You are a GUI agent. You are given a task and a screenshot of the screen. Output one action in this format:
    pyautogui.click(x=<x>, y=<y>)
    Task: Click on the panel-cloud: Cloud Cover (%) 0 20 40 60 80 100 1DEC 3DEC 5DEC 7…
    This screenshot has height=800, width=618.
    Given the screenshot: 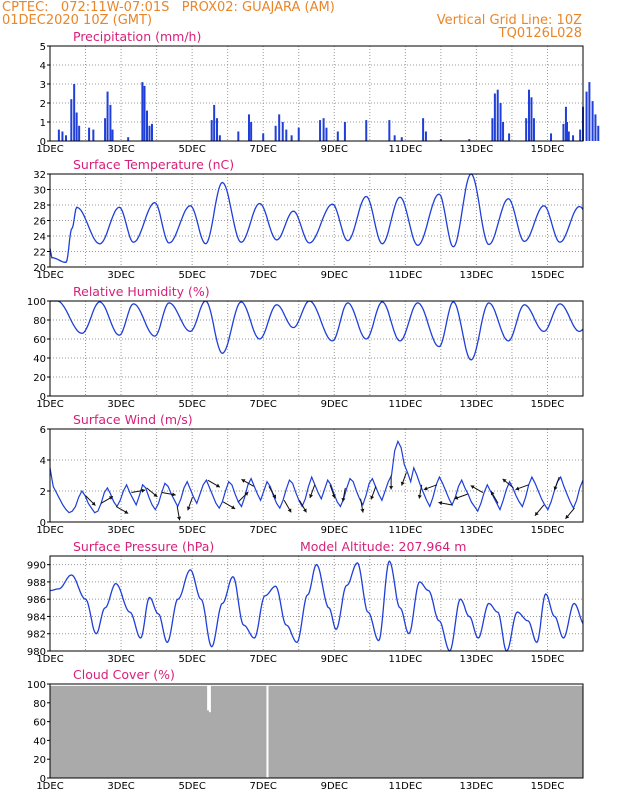 What is the action you would take?
    pyautogui.click(x=305, y=729)
    